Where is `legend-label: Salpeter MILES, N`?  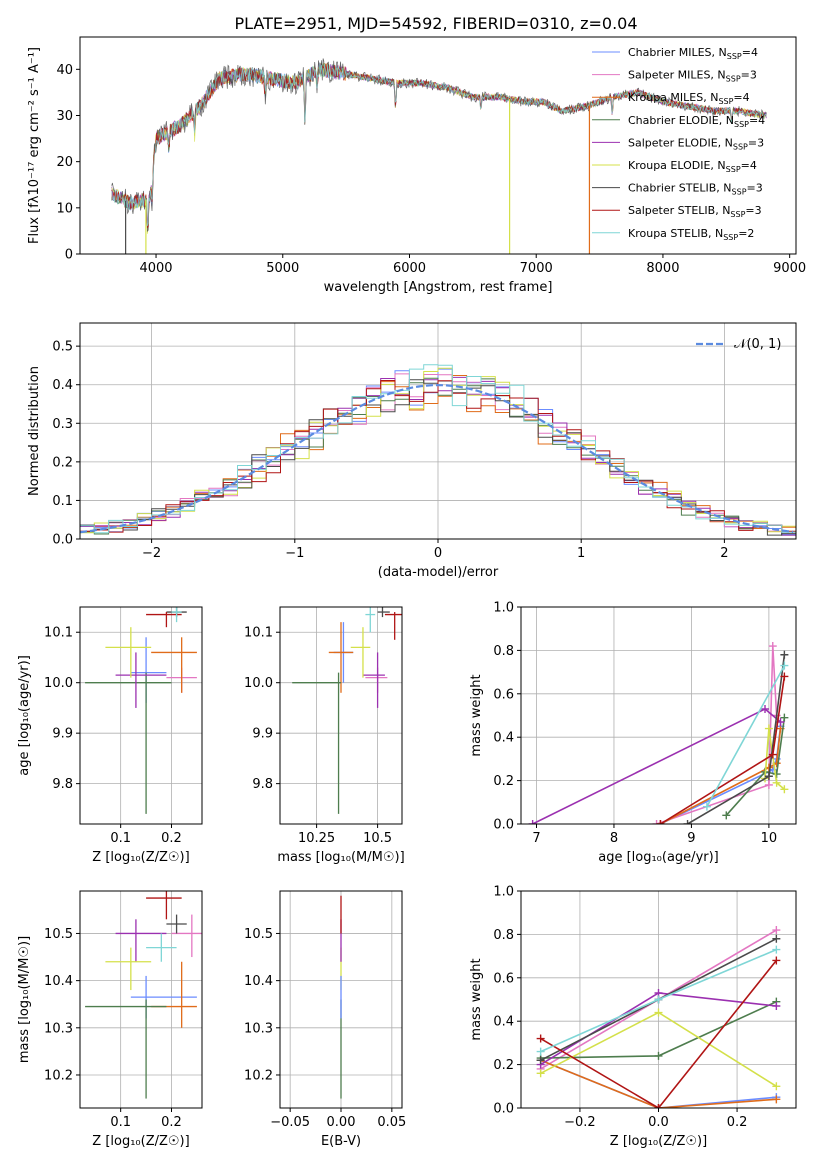 legend-label: Salpeter MILES, N is located at coordinates (677, 75).